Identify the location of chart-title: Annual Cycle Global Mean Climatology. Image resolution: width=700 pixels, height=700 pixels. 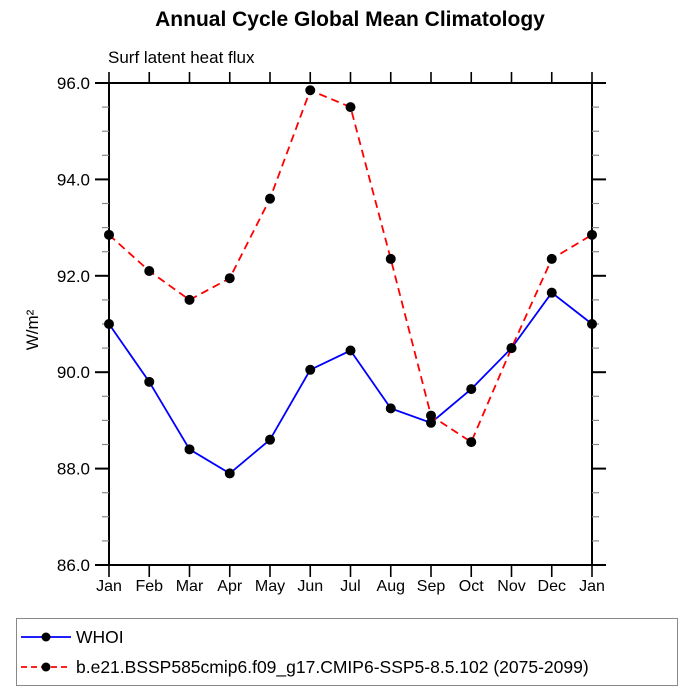
(350, 19).